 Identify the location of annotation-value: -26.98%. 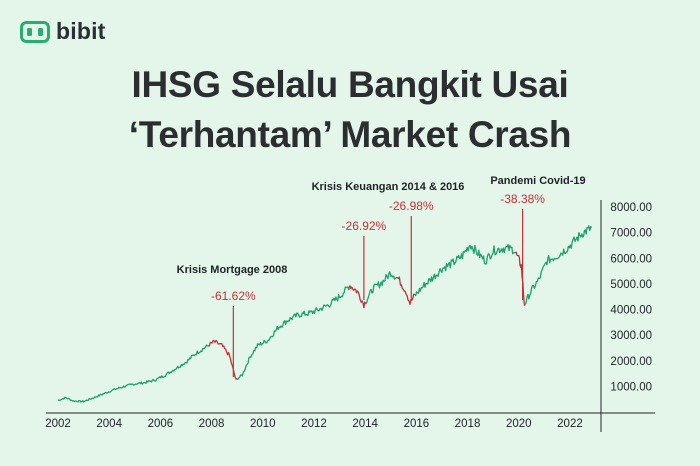
(411, 206).